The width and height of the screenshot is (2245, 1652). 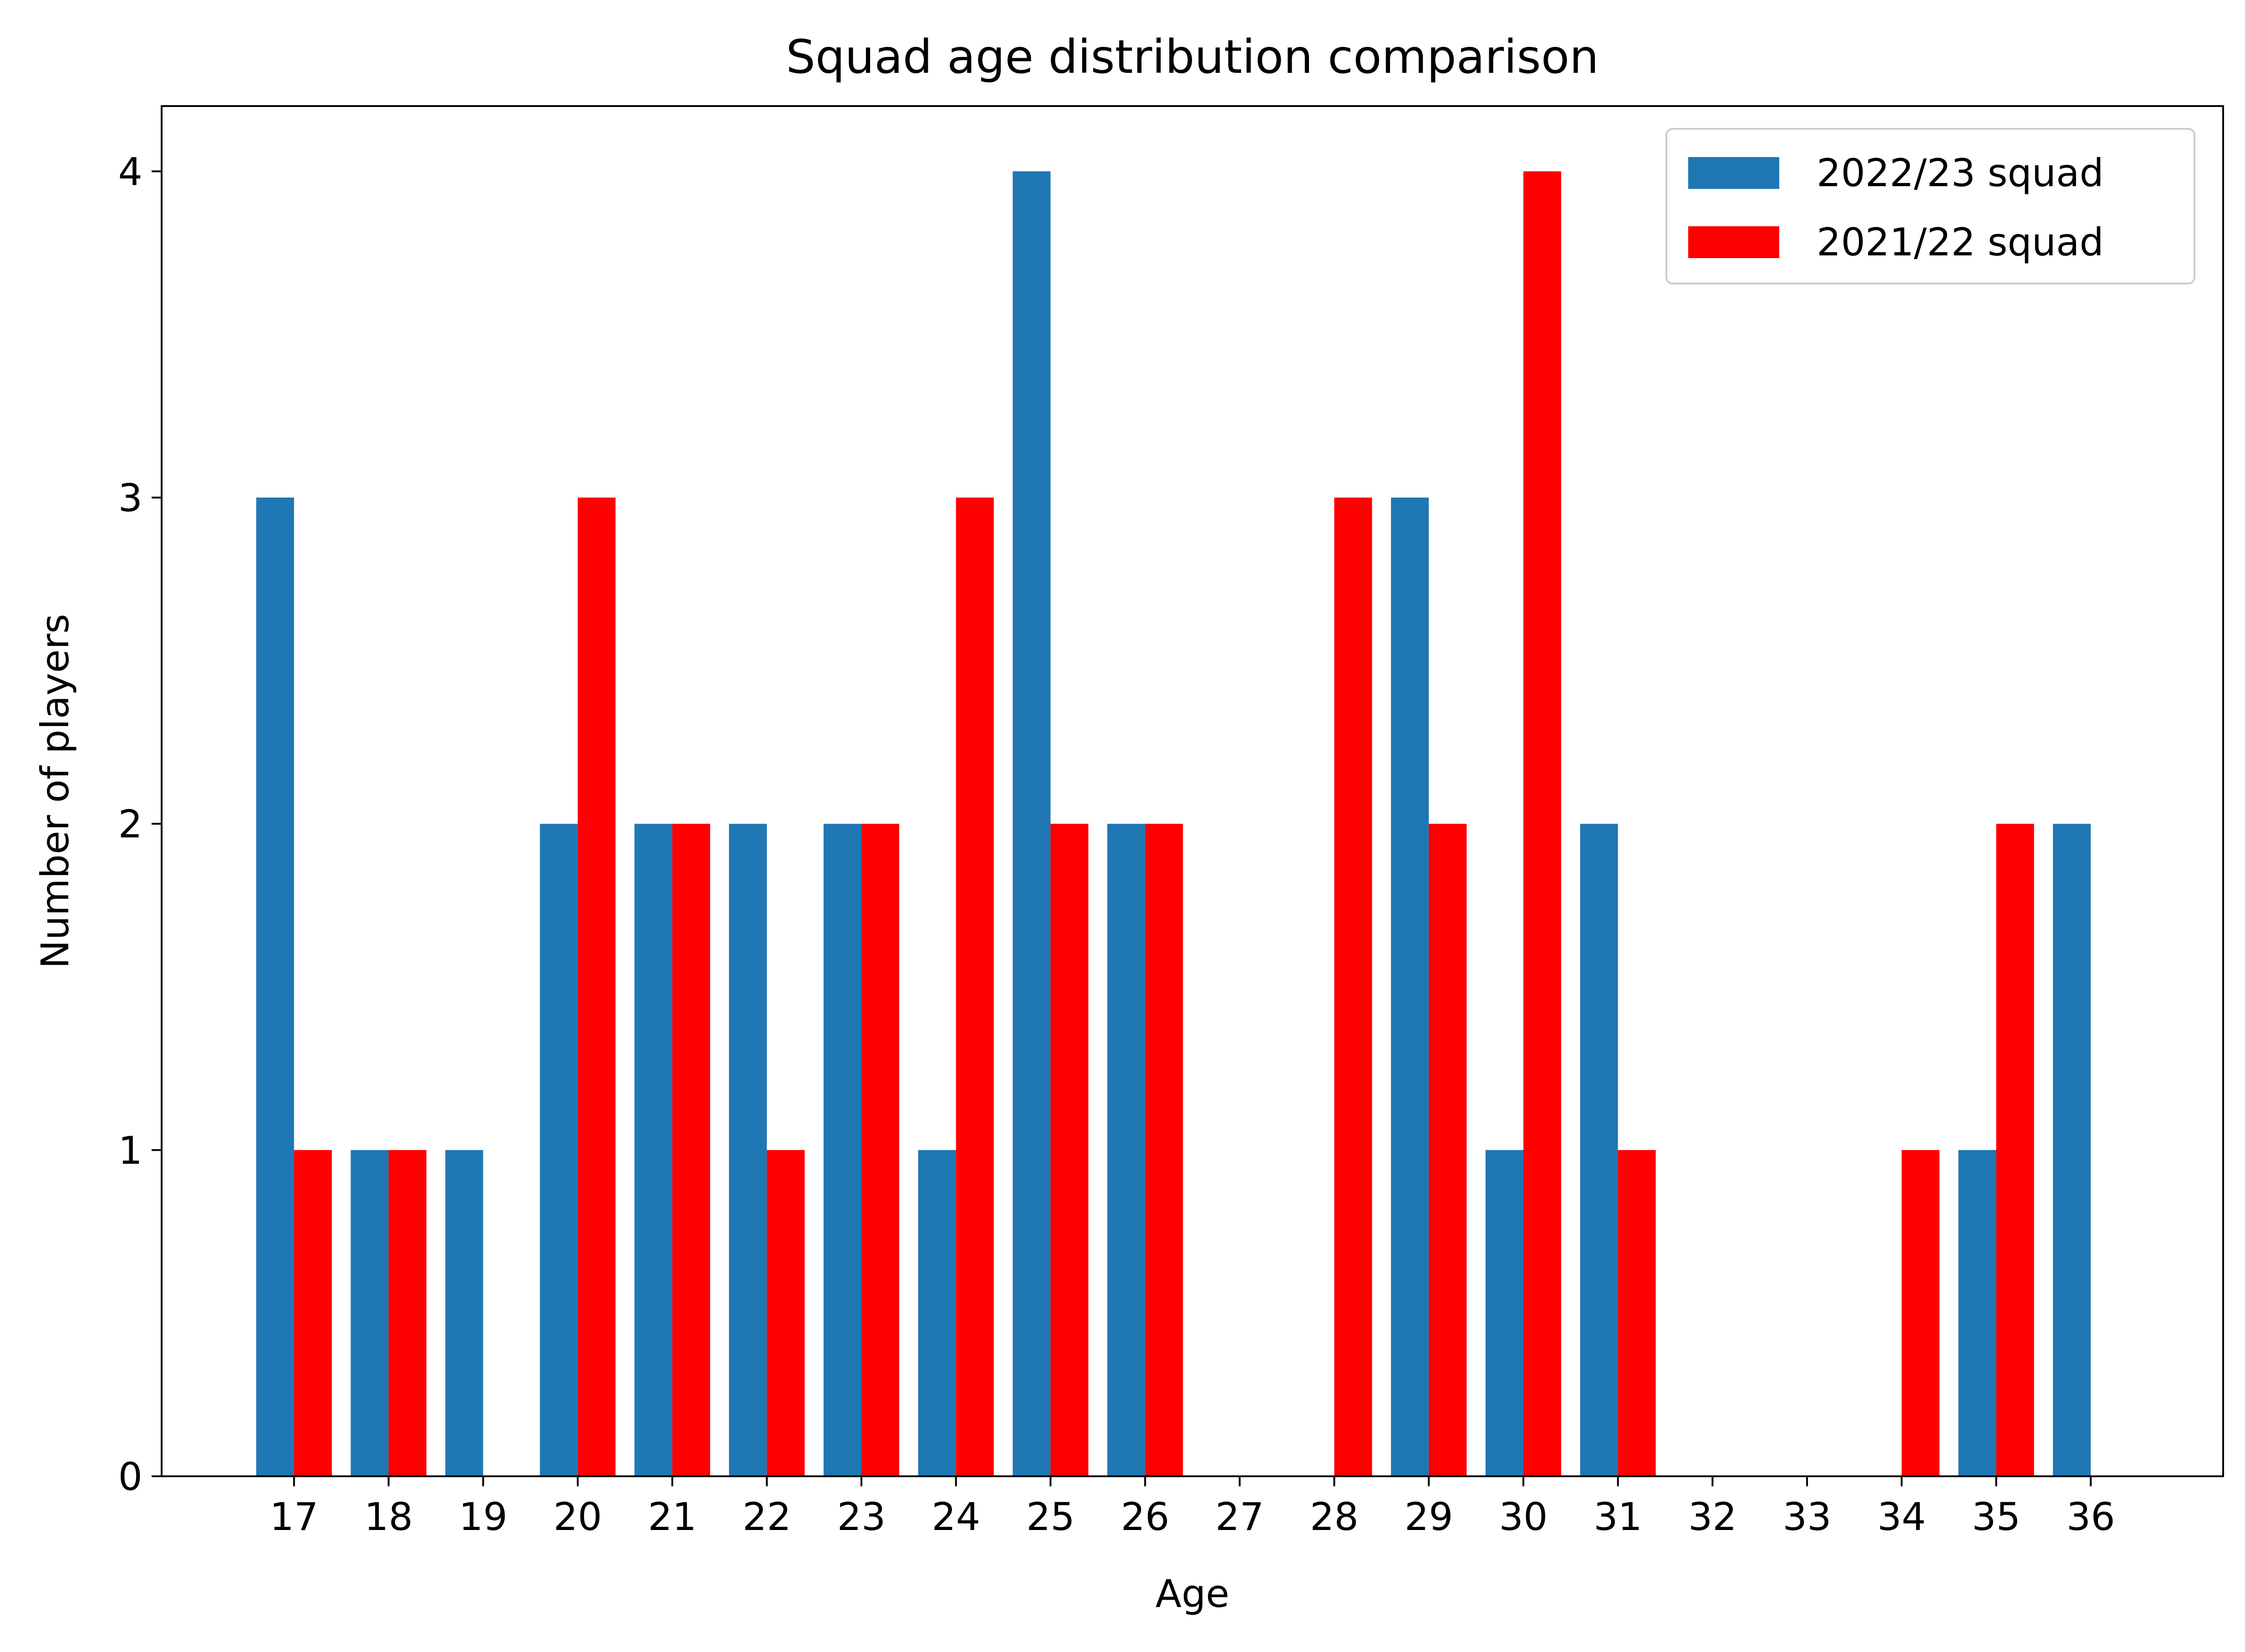 I want to click on y-tick-label-3: 3, so click(x=130, y=498).